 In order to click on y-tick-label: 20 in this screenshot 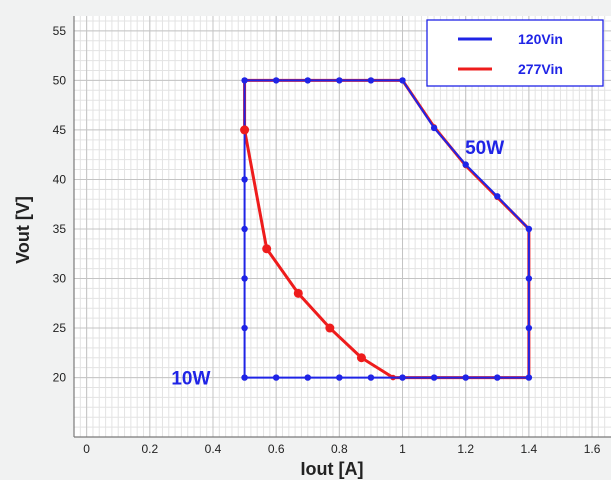, I will do `click(60, 378)`.